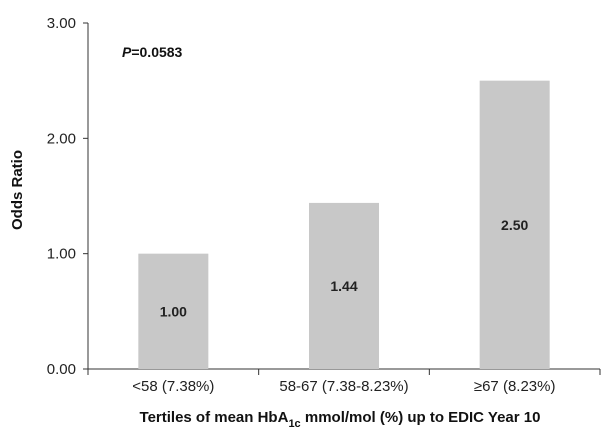 The width and height of the screenshot is (604, 431). Describe the element at coordinates (127, 52) in the screenshot. I see `p-value-letter: P` at that location.